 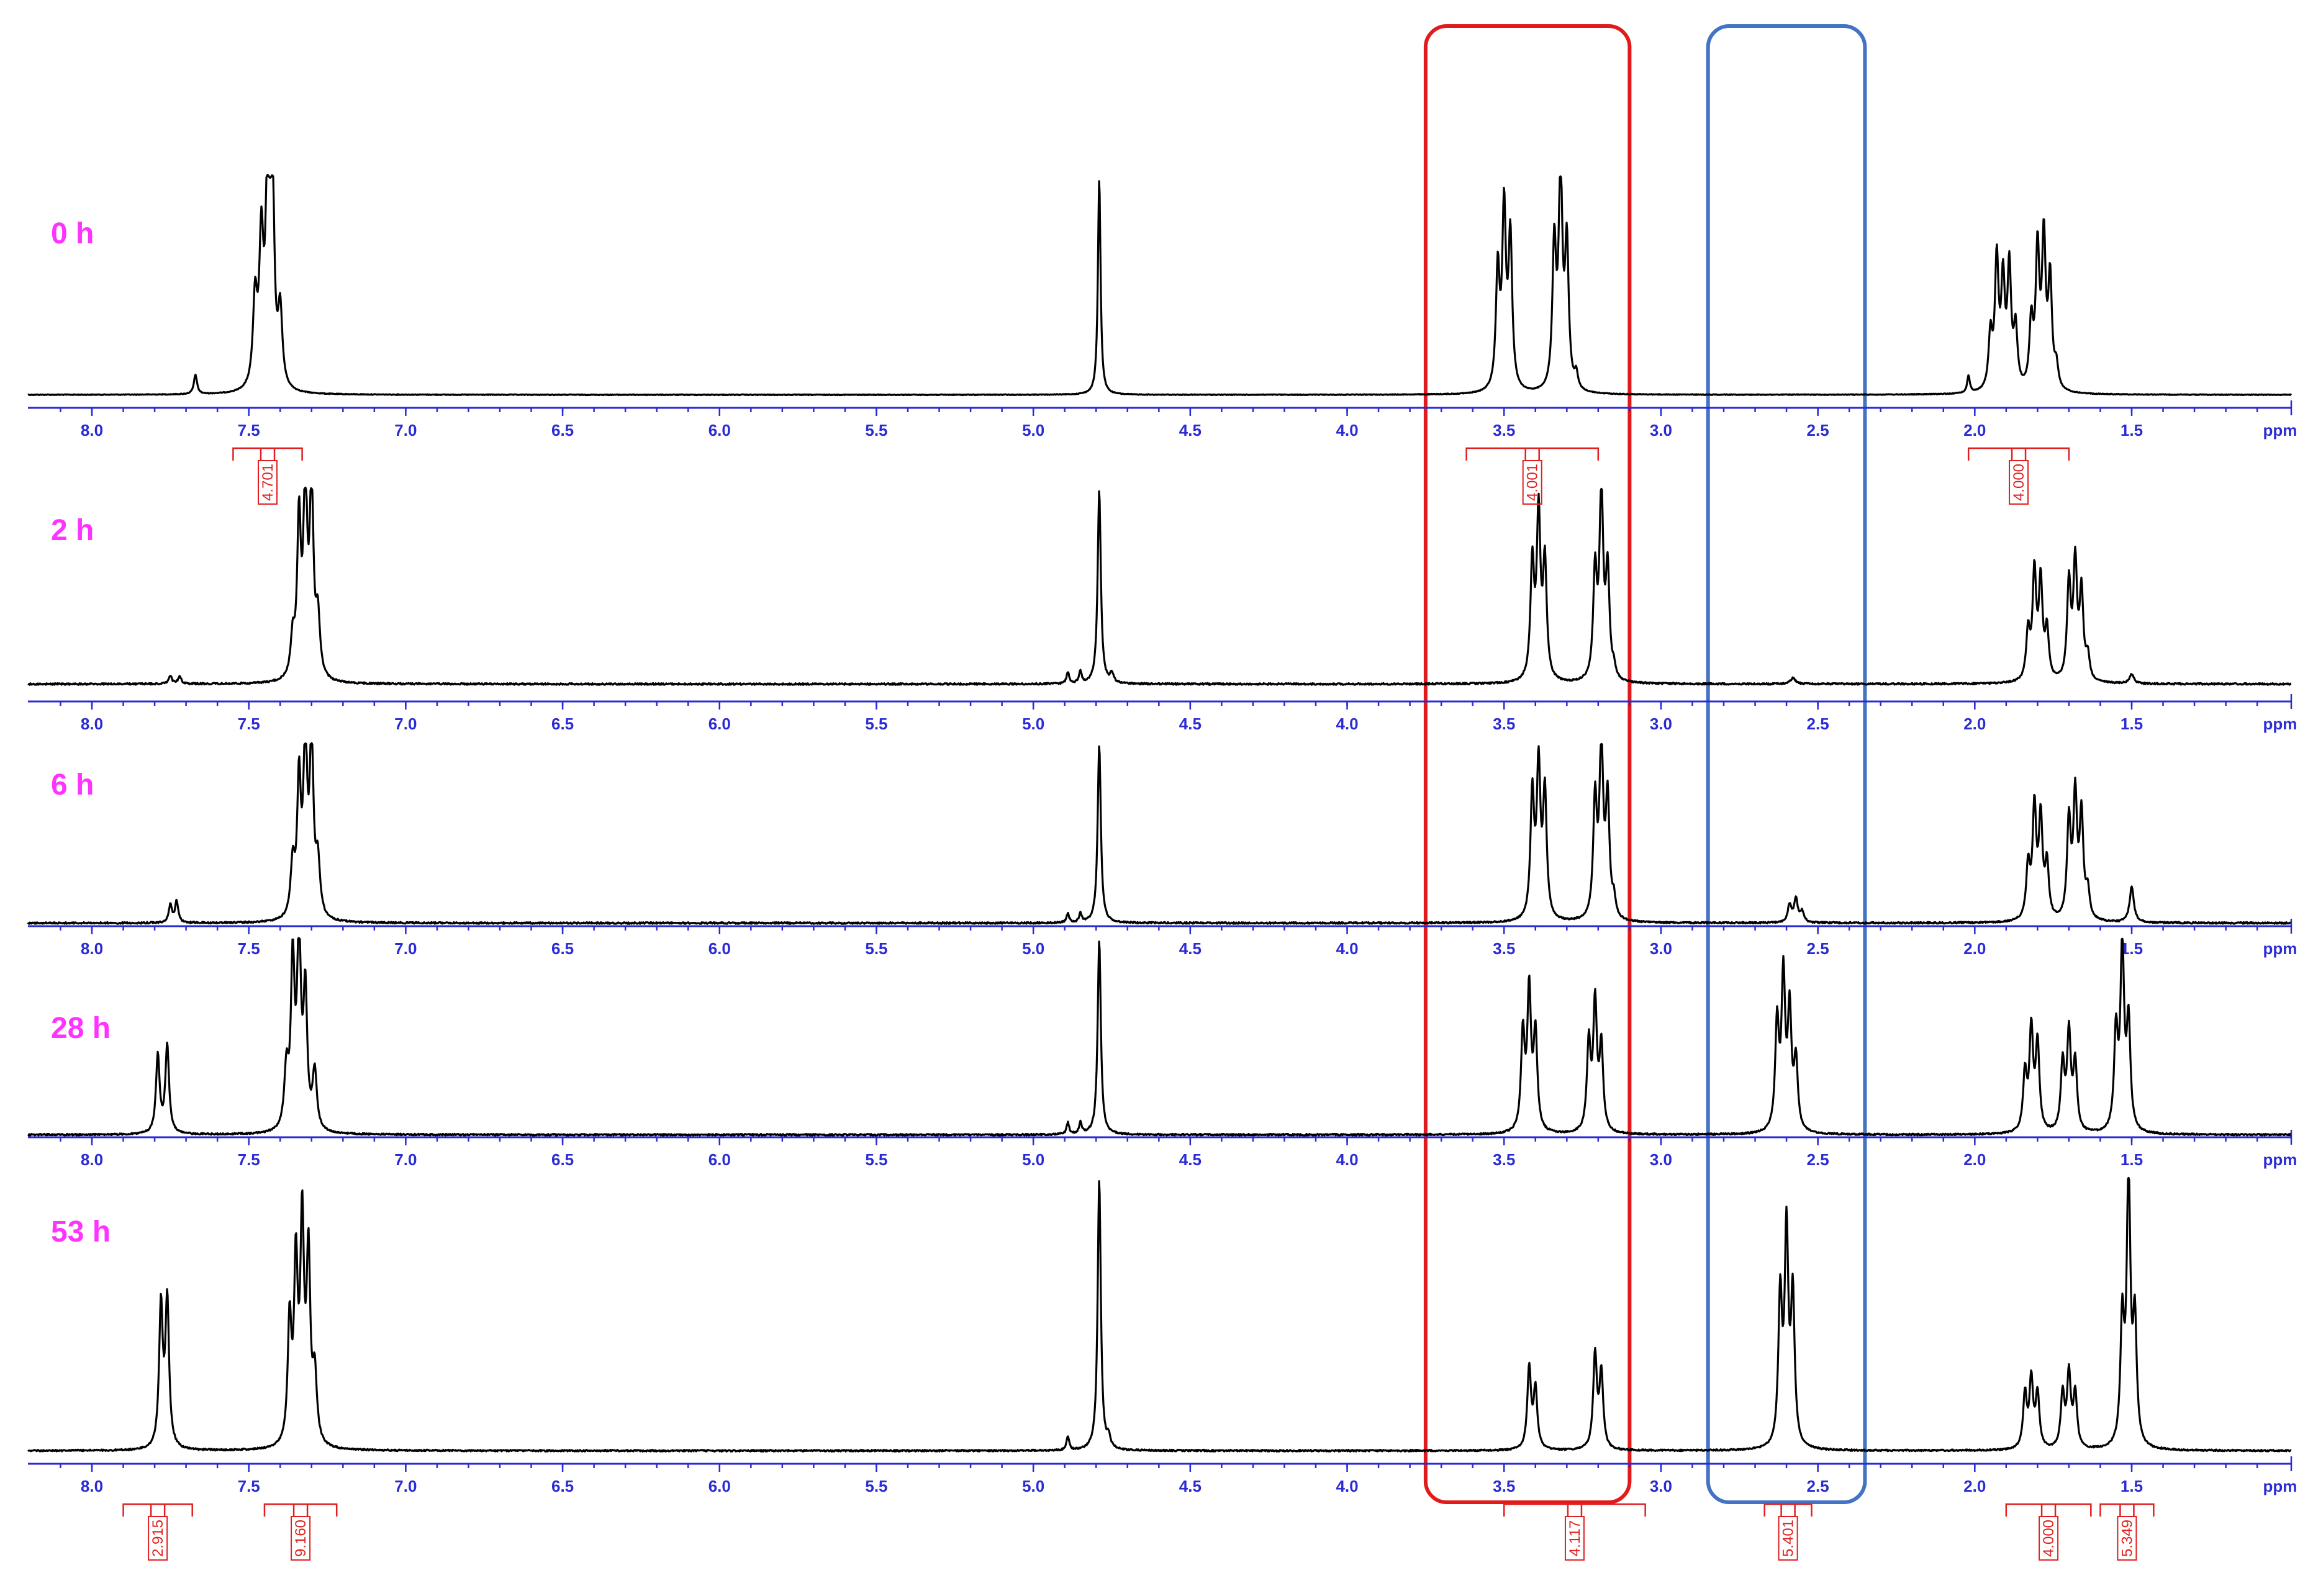 I want to click on integral-1-1: 4.701, so click(x=267, y=476).